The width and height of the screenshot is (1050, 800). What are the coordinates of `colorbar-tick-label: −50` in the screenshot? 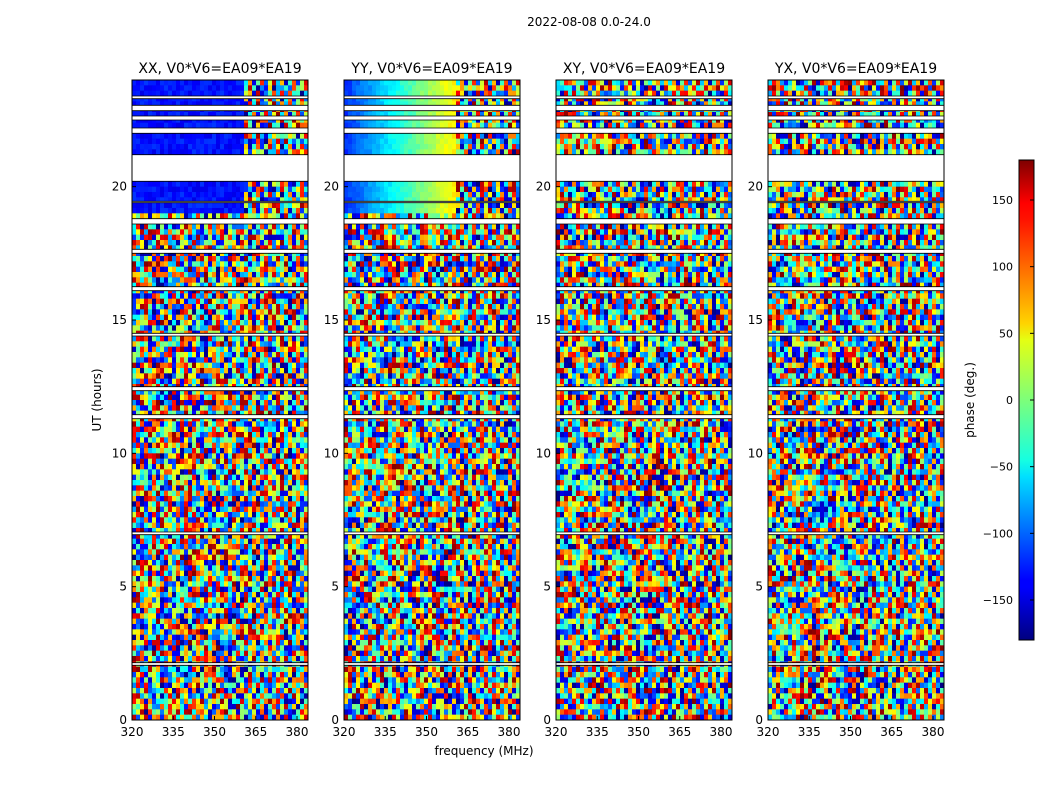 It's located at (1001, 467).